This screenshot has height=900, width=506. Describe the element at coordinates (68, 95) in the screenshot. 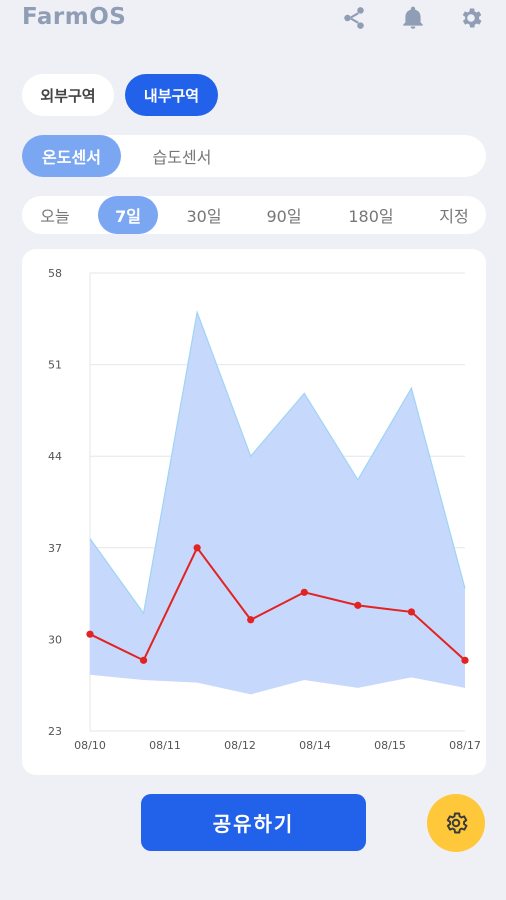

I see `zone-tab-outer: 외부구역` at that location.